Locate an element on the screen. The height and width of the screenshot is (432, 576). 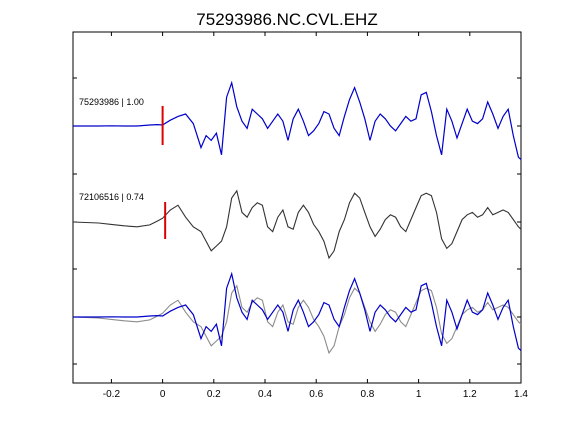
trace-2-line is located at coordinates (297, 224).